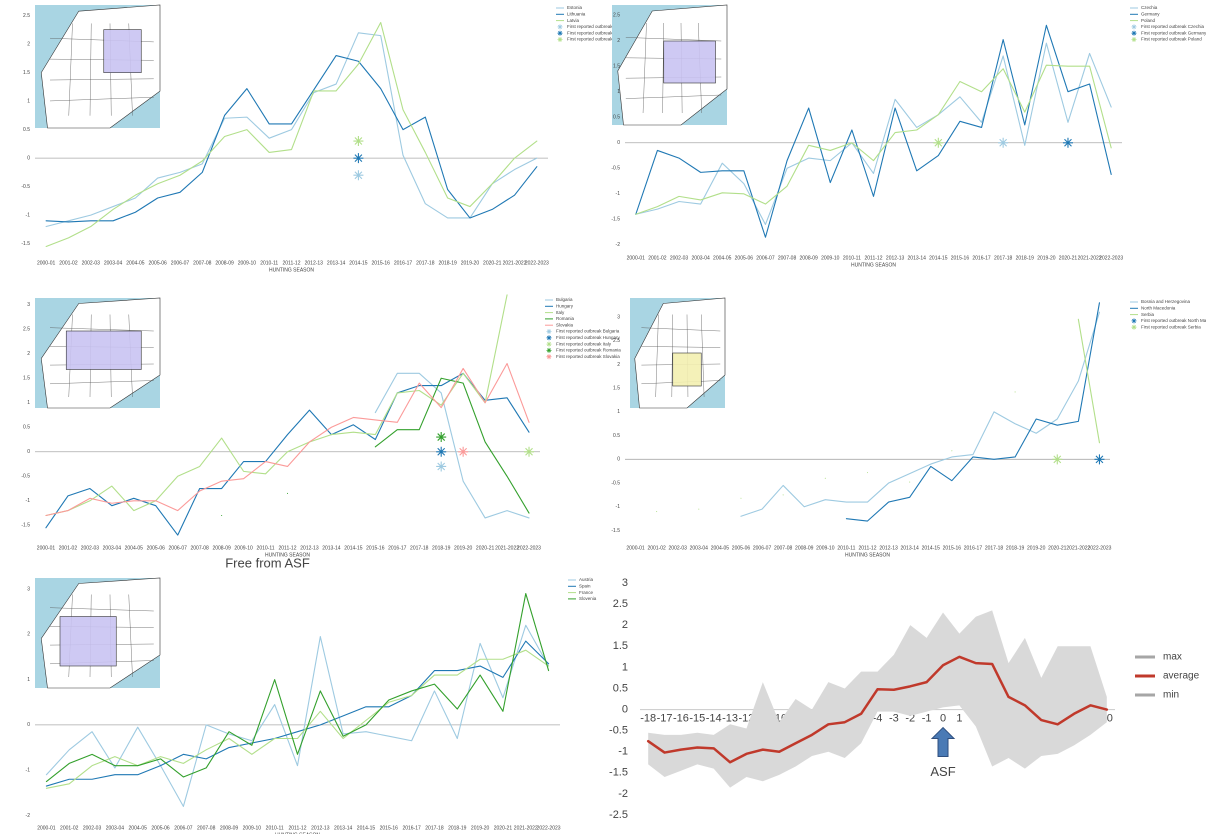 The width and height of the screenshot is (1206, 834). What do you see at coordinates (28, 354) in the screenshot?
I see `y-tick-label: 2` at bounding box center [28, 354].